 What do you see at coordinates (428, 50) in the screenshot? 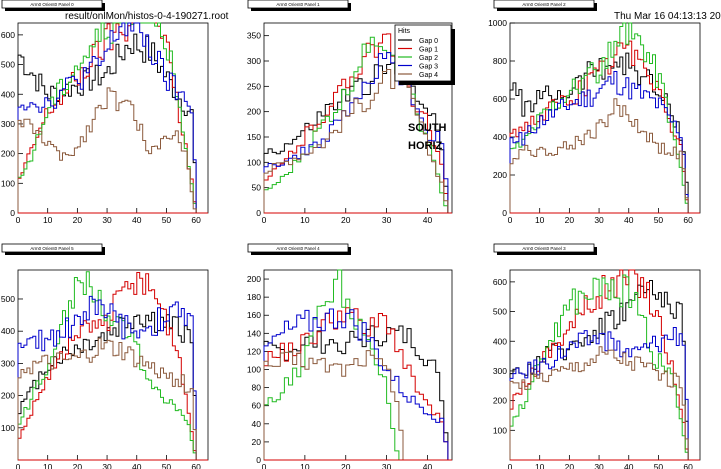
I see `legend-entry: Gap 1` at bounding box center [428, 50].